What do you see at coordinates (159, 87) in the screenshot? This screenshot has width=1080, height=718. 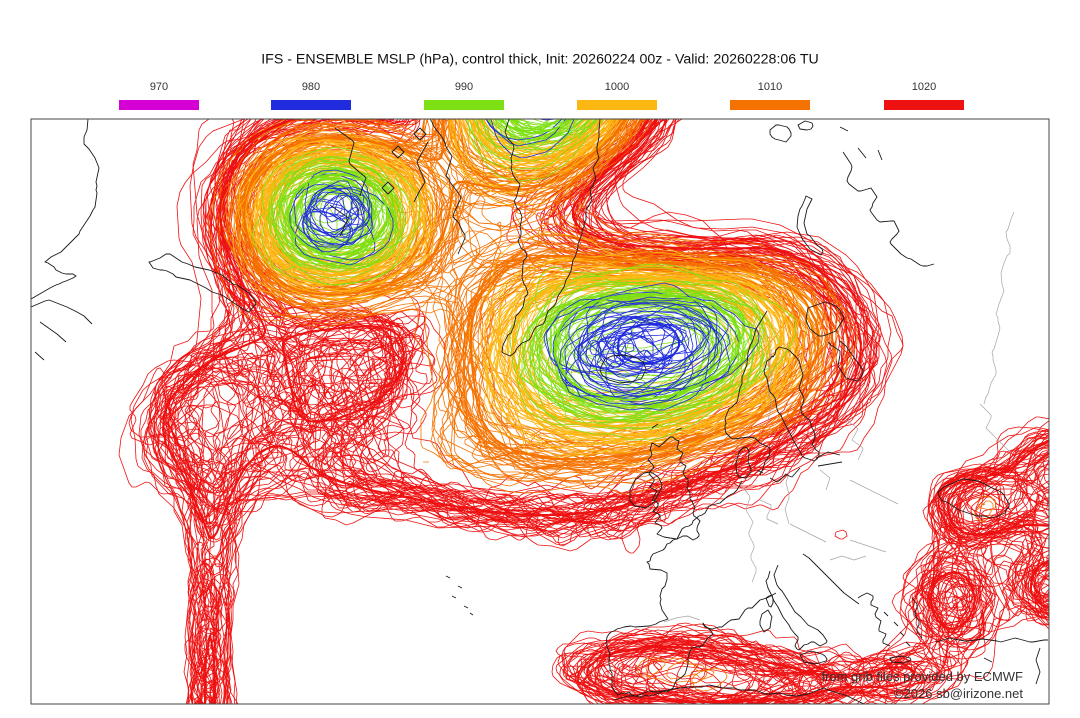 I see `svg-text: 970` at bounding box center [159, 87].